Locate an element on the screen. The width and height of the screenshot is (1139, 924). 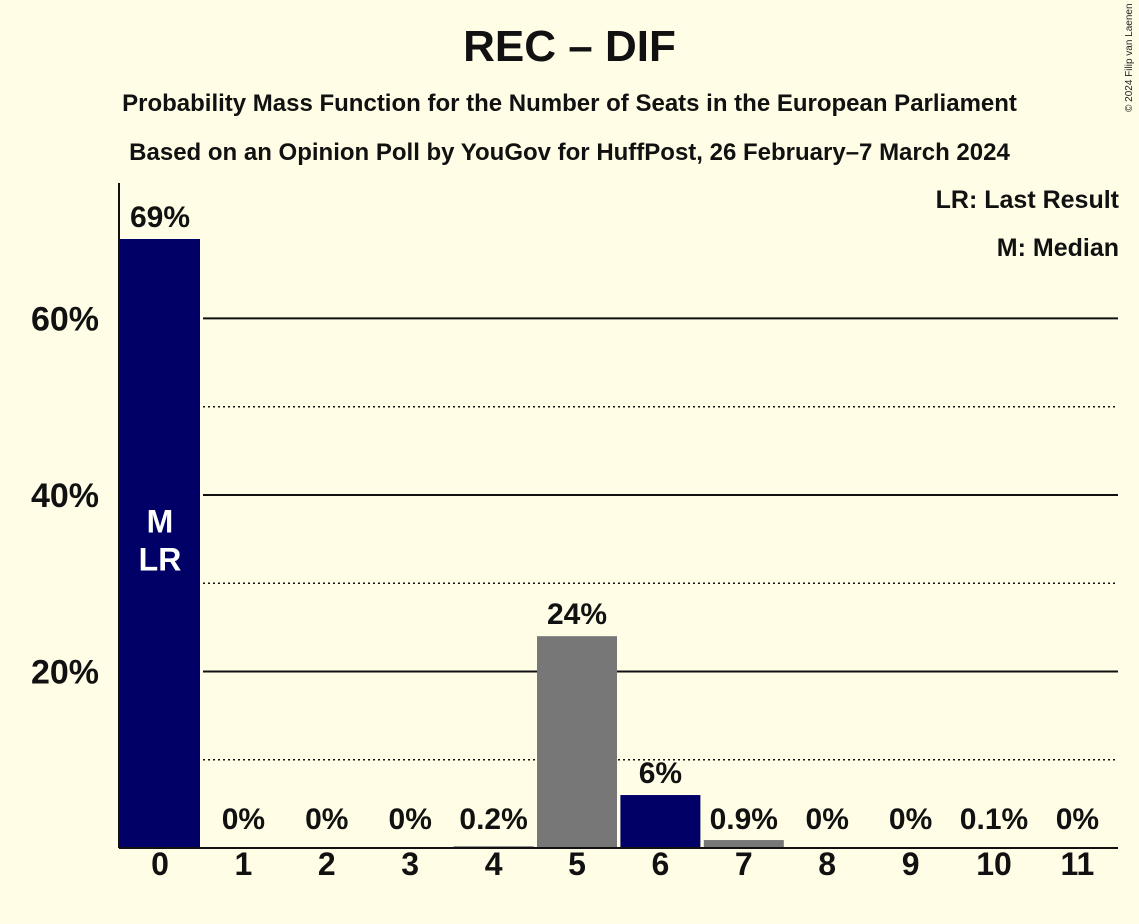
x-tick-label: 3 is located at coordinates (410, 864).